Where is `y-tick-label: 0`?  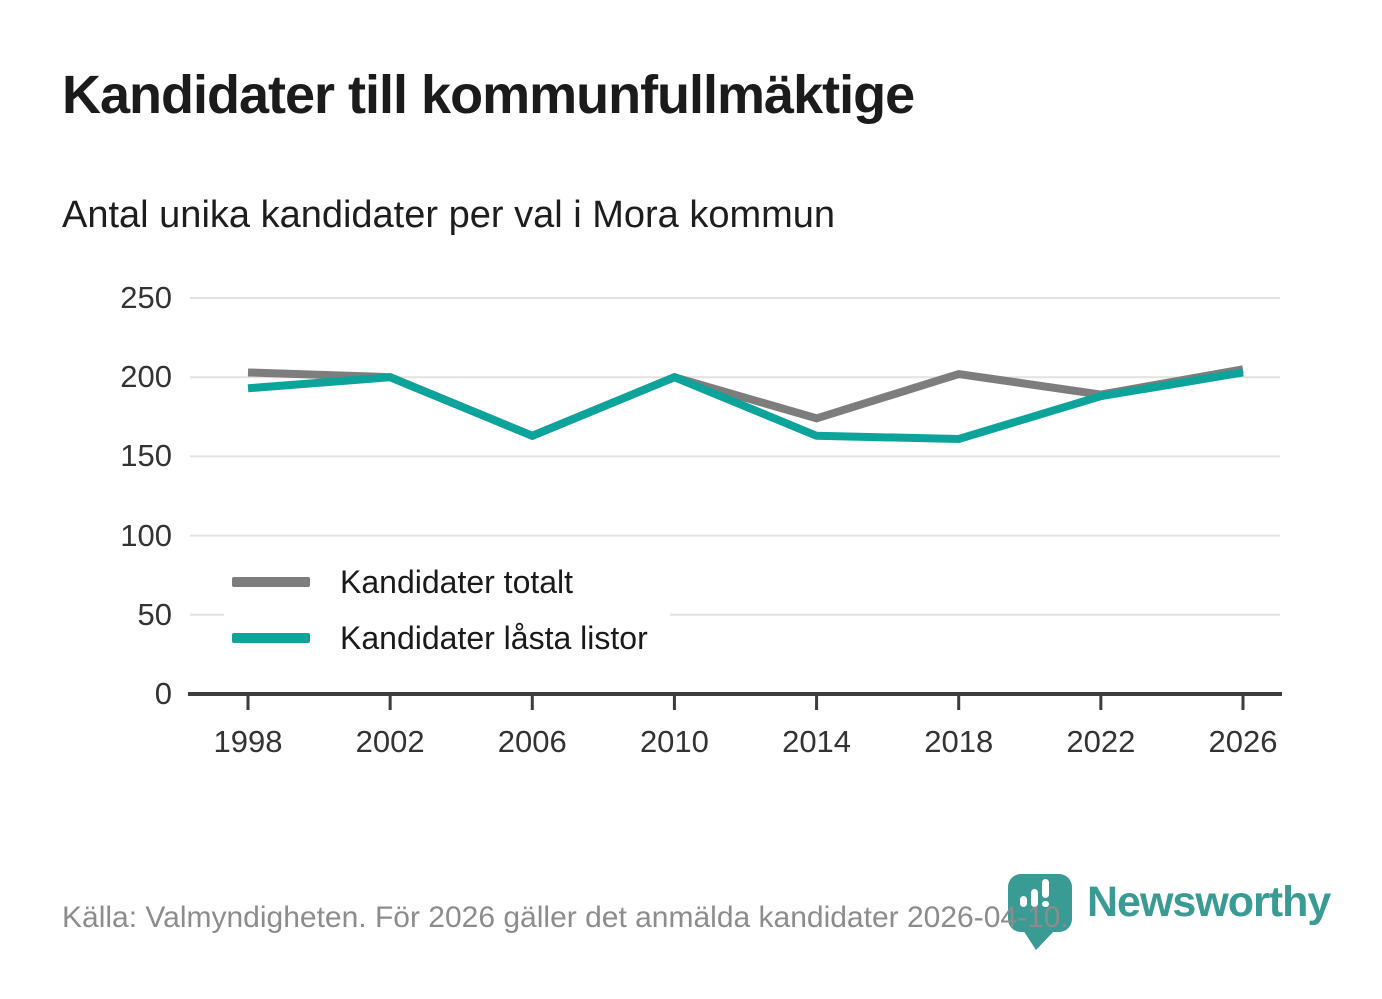 y-tick-label: 0 is located at coordinates (163, 693).